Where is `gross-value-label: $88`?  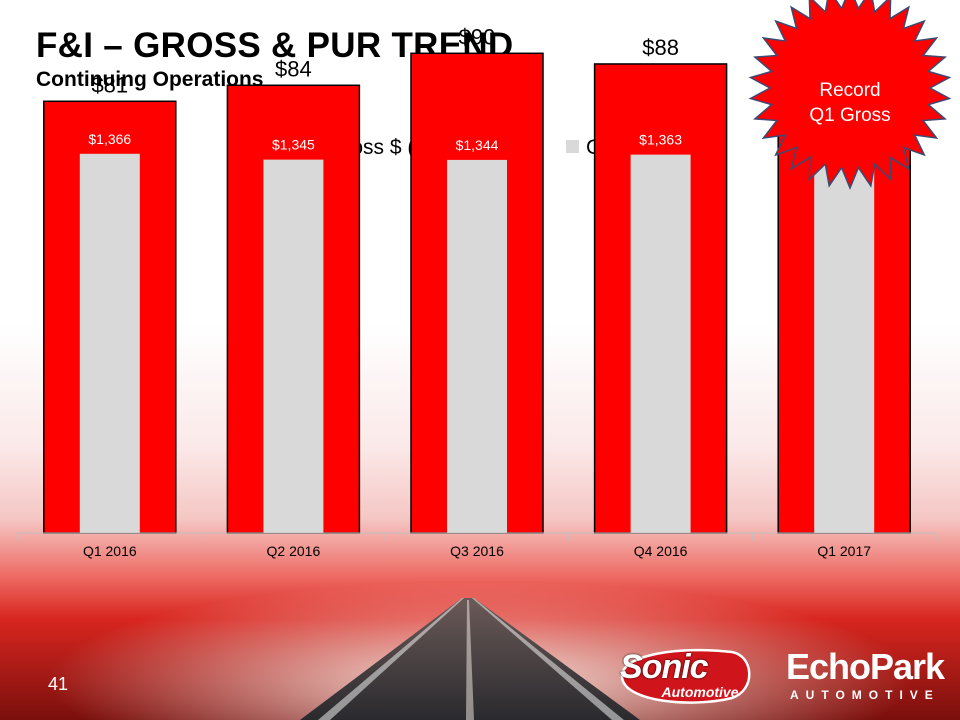
gross-value-label: $88 is located at coordinates (660, 47).